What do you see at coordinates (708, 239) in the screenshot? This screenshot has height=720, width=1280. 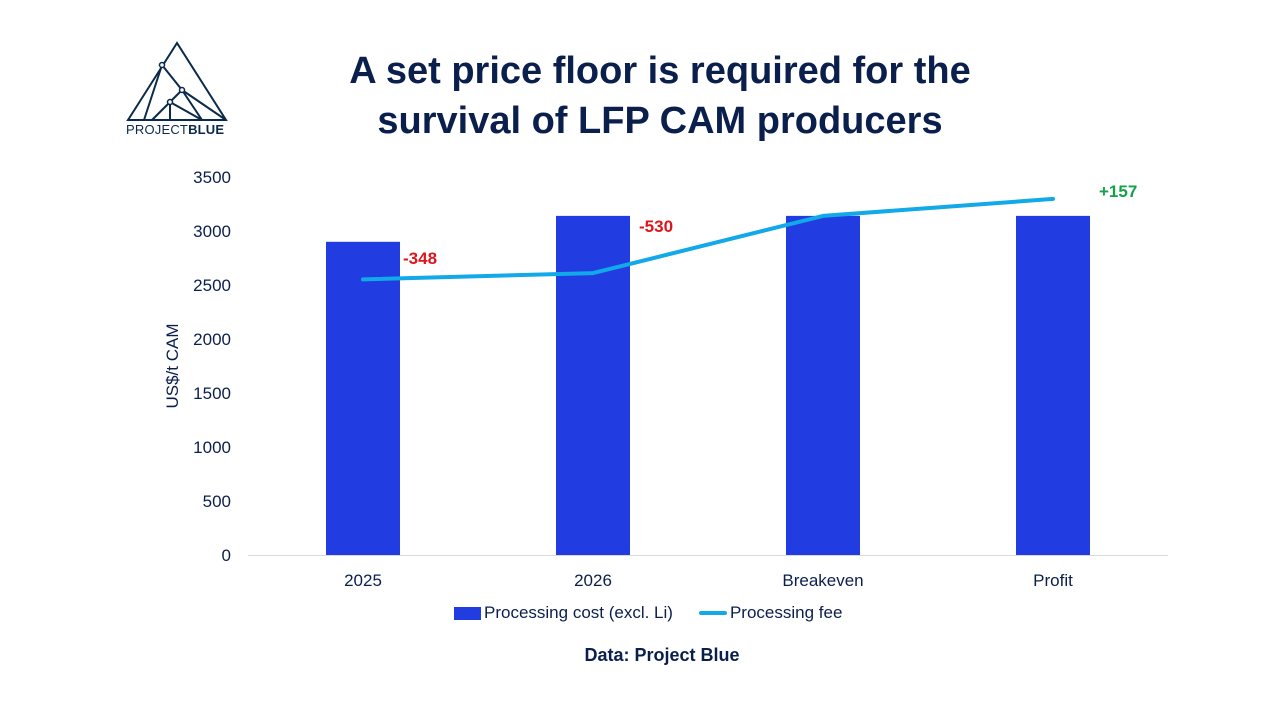 I see `processing-fee-line` at bounding box center [708, 239].